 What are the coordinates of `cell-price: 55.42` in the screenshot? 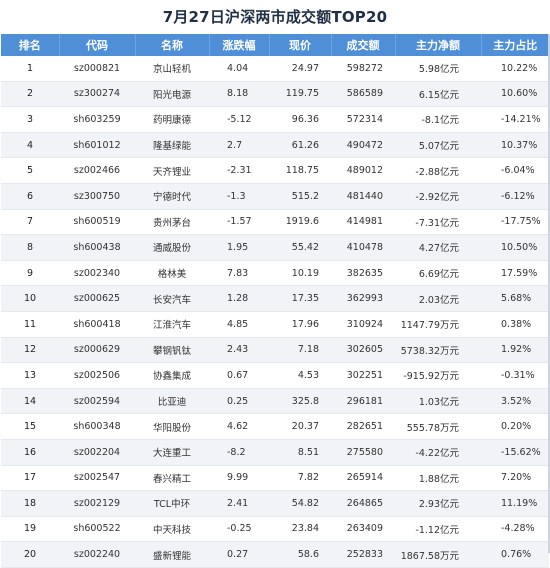 It's located at (300, 247).